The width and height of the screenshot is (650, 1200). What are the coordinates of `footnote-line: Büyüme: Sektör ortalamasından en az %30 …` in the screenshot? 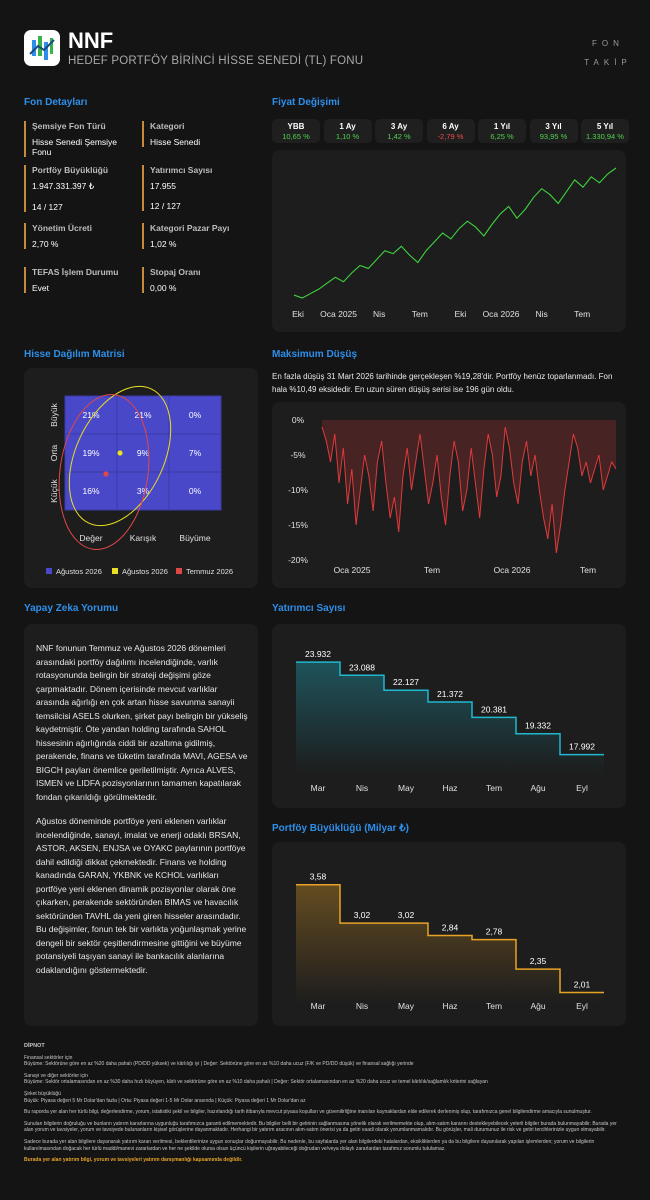 It's located at (256, 1082).